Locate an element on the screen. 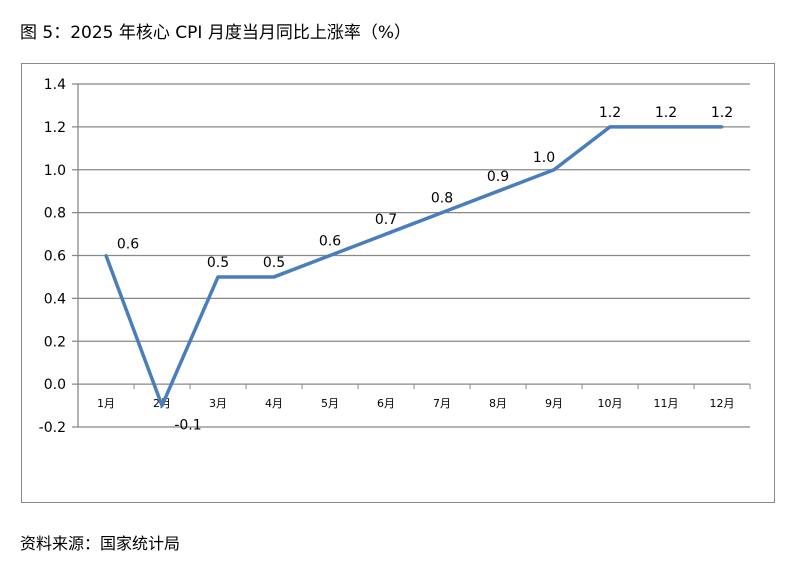 The height and width of the screenshot is (570, 800). data-label: 0.7 is located at coordinates (386, 220).